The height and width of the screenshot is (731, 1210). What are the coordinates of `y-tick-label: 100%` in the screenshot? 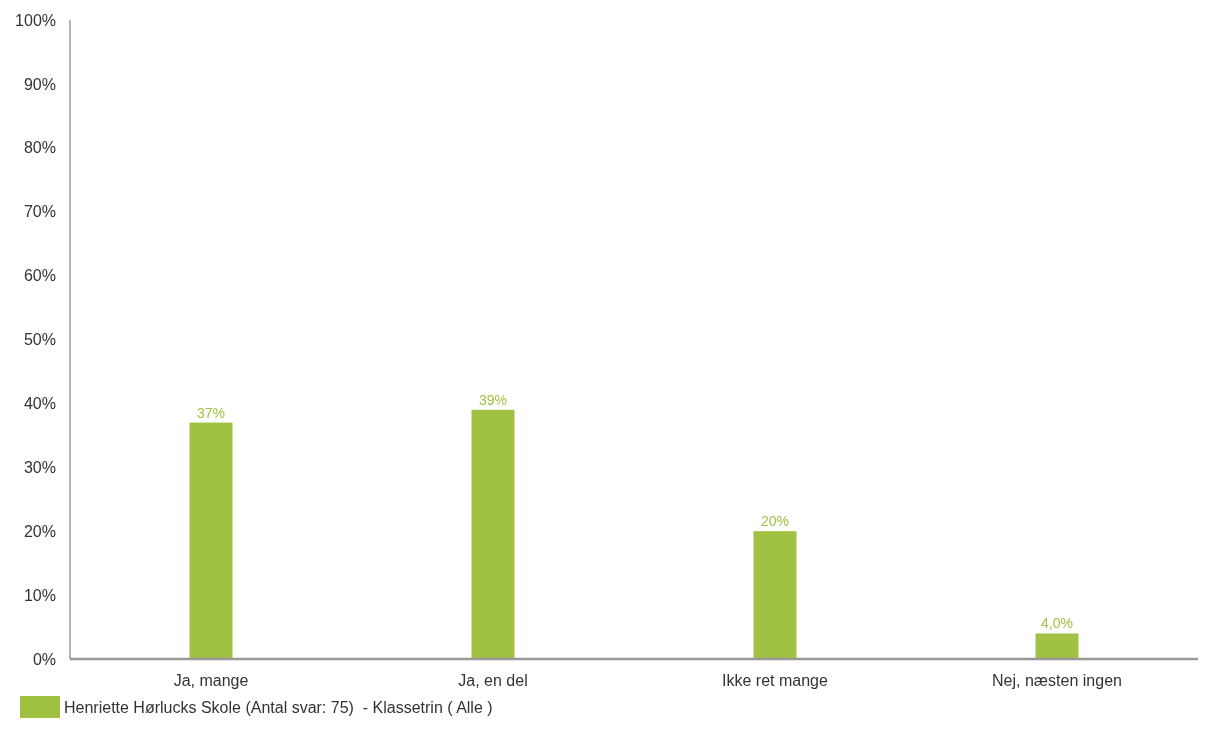 It's located at (35, 20).